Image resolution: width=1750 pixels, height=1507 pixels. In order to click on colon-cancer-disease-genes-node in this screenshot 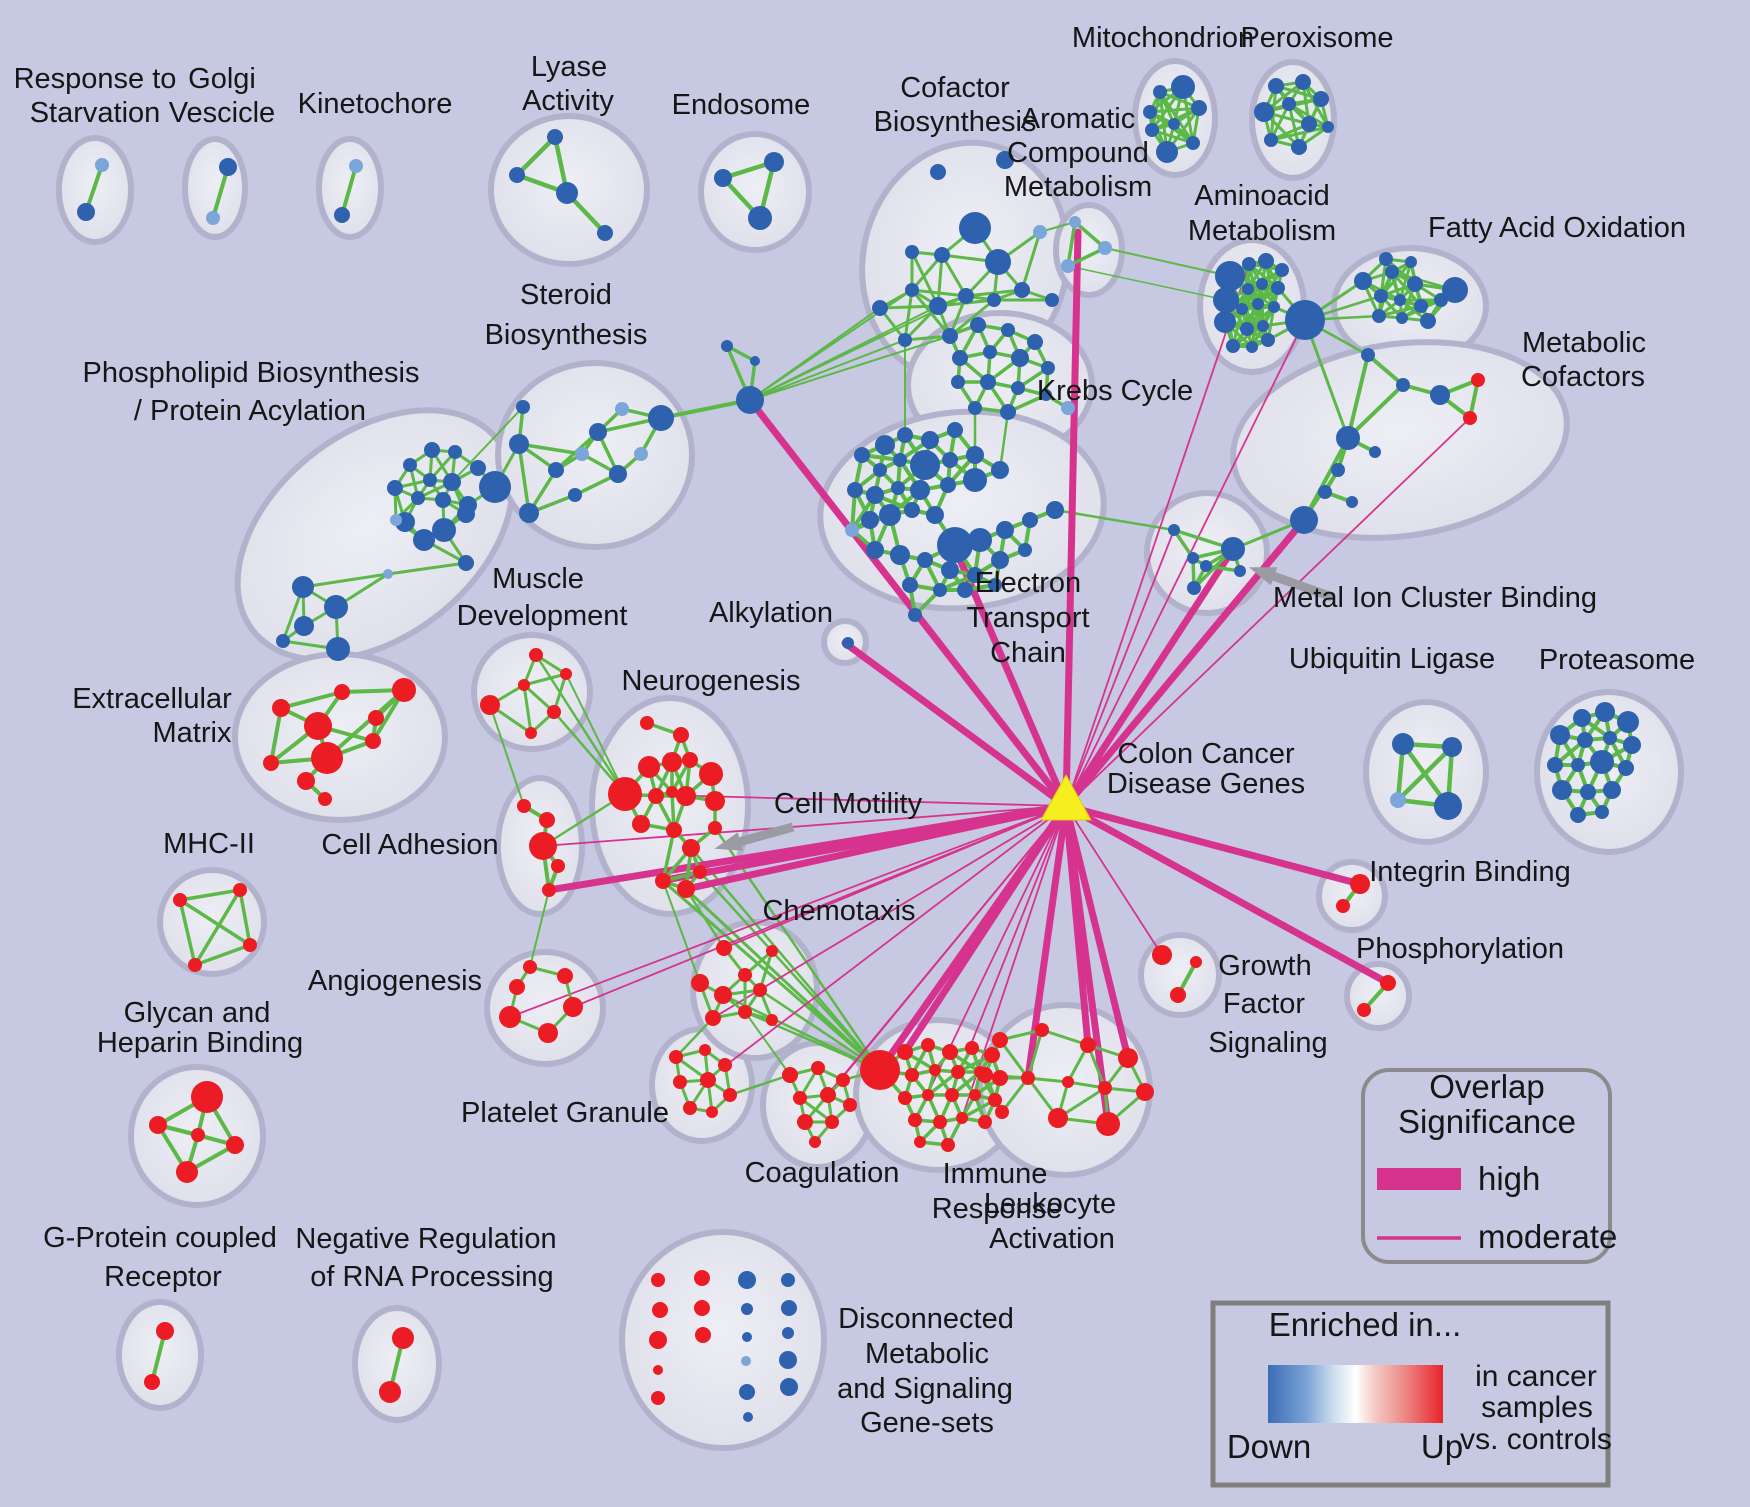, I will do `click(1066, 797)`.